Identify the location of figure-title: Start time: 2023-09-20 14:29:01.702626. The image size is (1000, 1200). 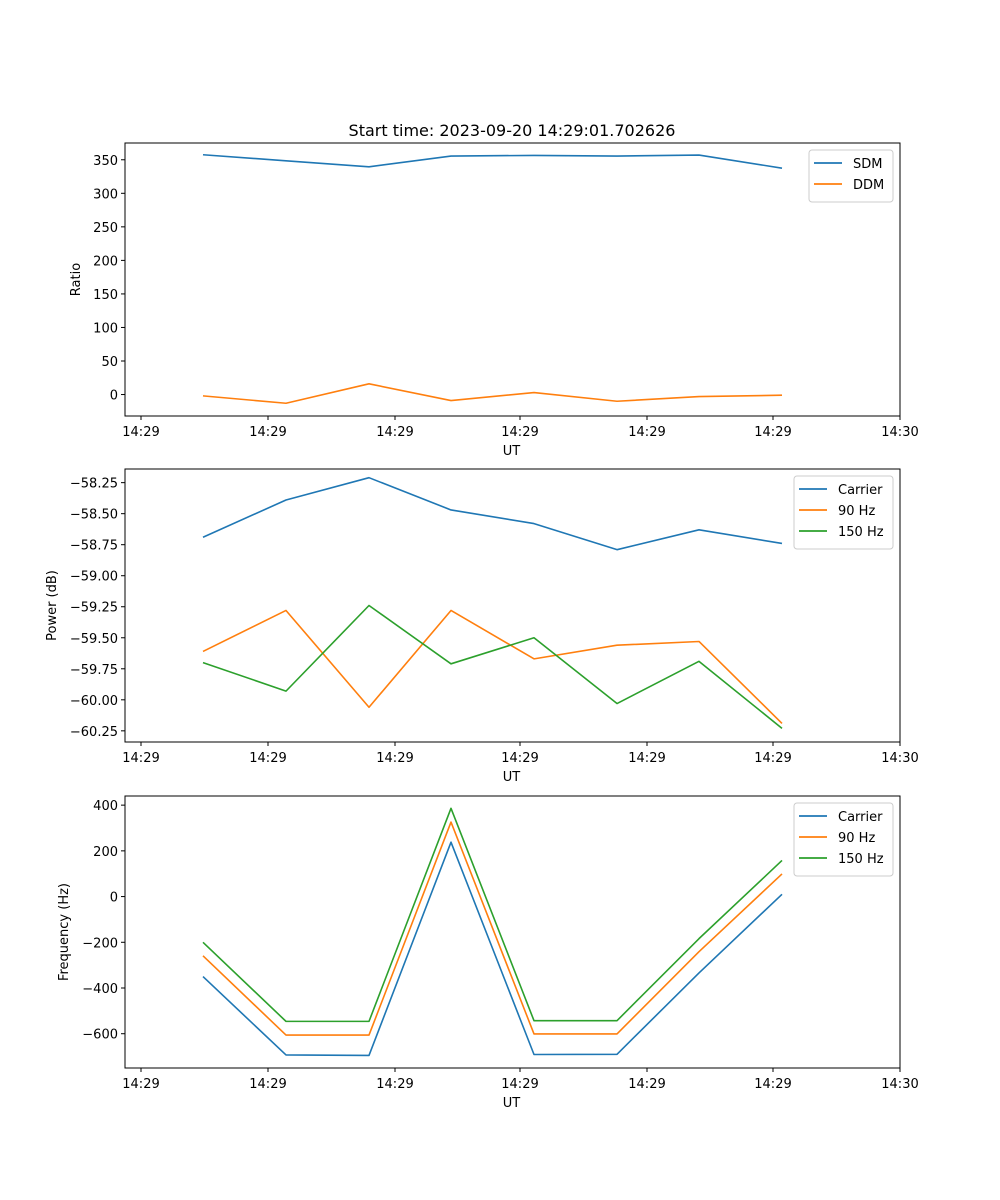
(512, 130).